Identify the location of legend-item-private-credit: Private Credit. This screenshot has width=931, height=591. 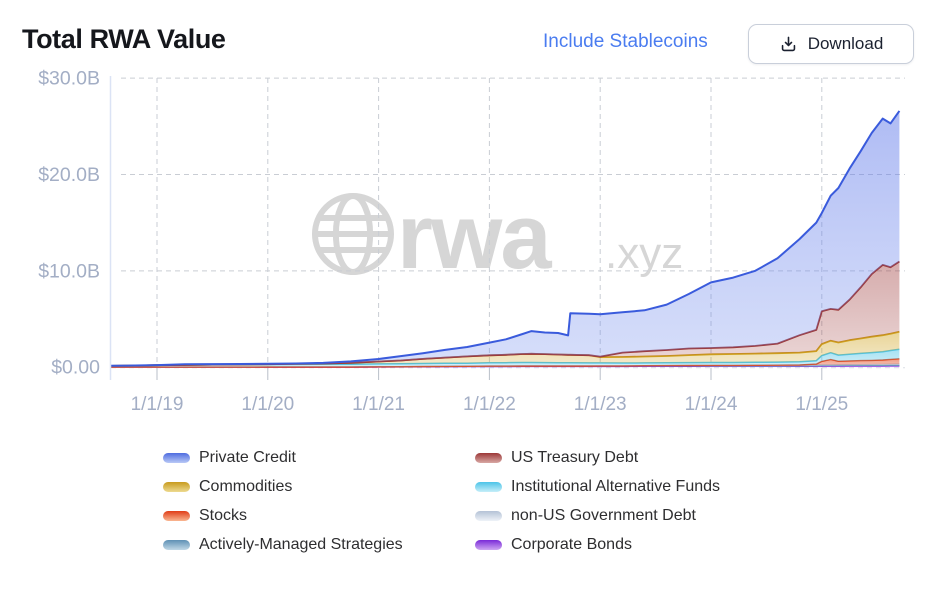
(319, 458).